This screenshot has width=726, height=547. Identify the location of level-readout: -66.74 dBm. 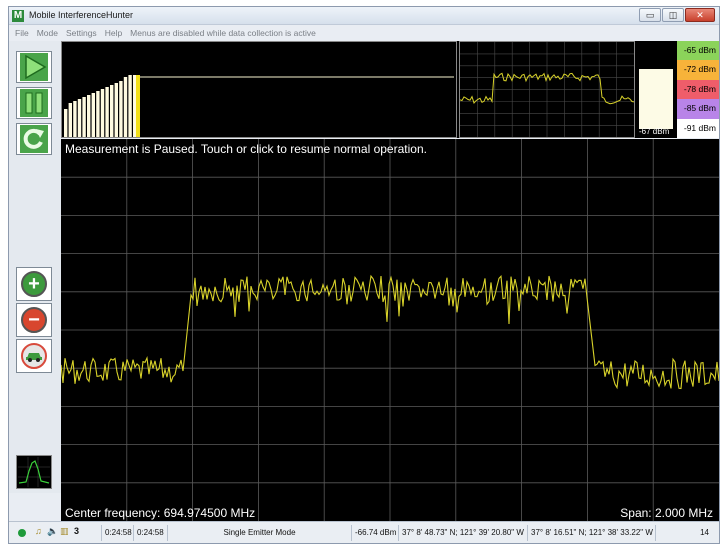
(375, 533).